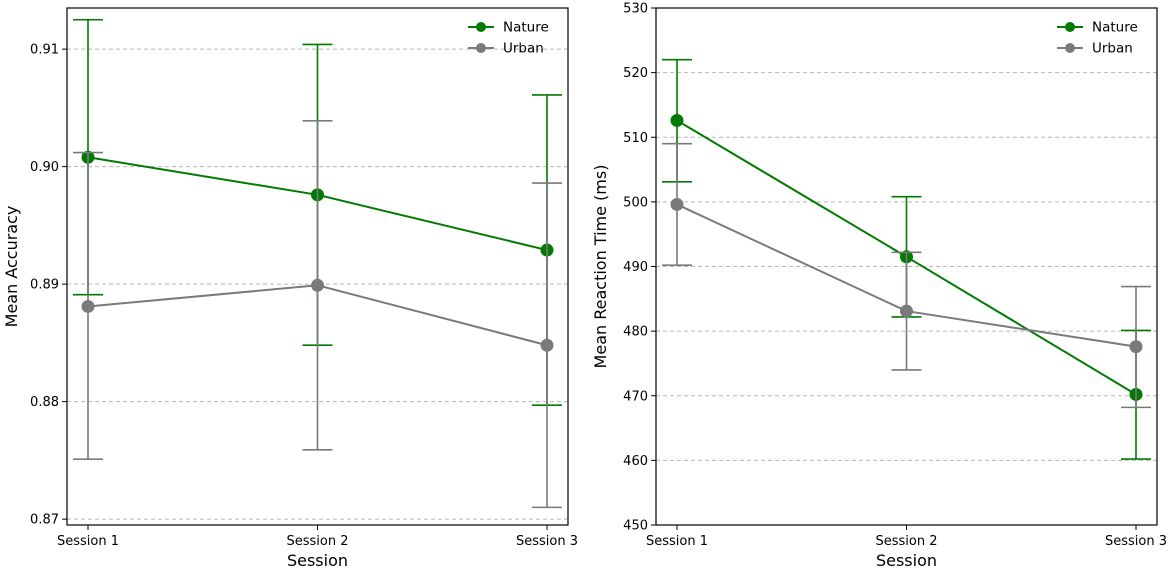  Describe the element at coordinates (44, 402) in the screenshot. I see `y-tick-label: 0.88` at that location.